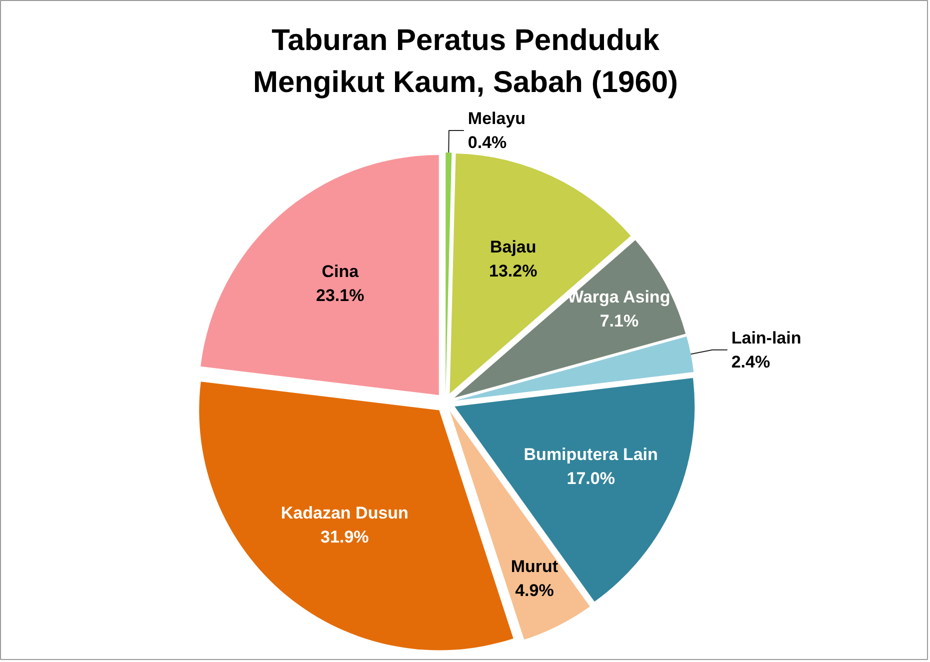 The height and width of the screenshot is (662, 930). I want to click on data-label: 0.4%, so click(487, 142).